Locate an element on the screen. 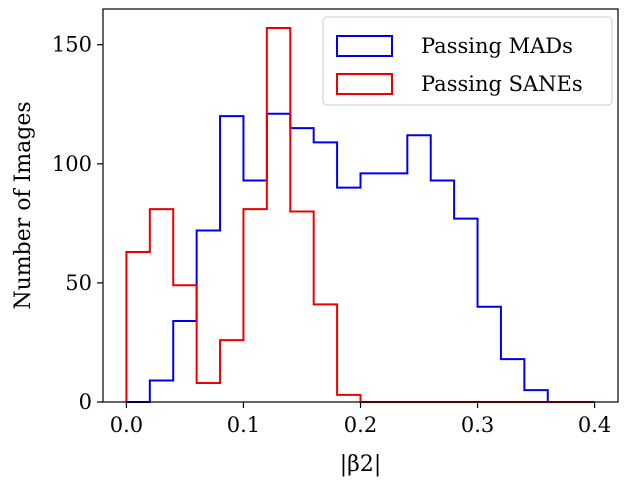 The width and height of the screenshot is (631, 481). y-tick-label: 50 is located at coordinates (78, 283).